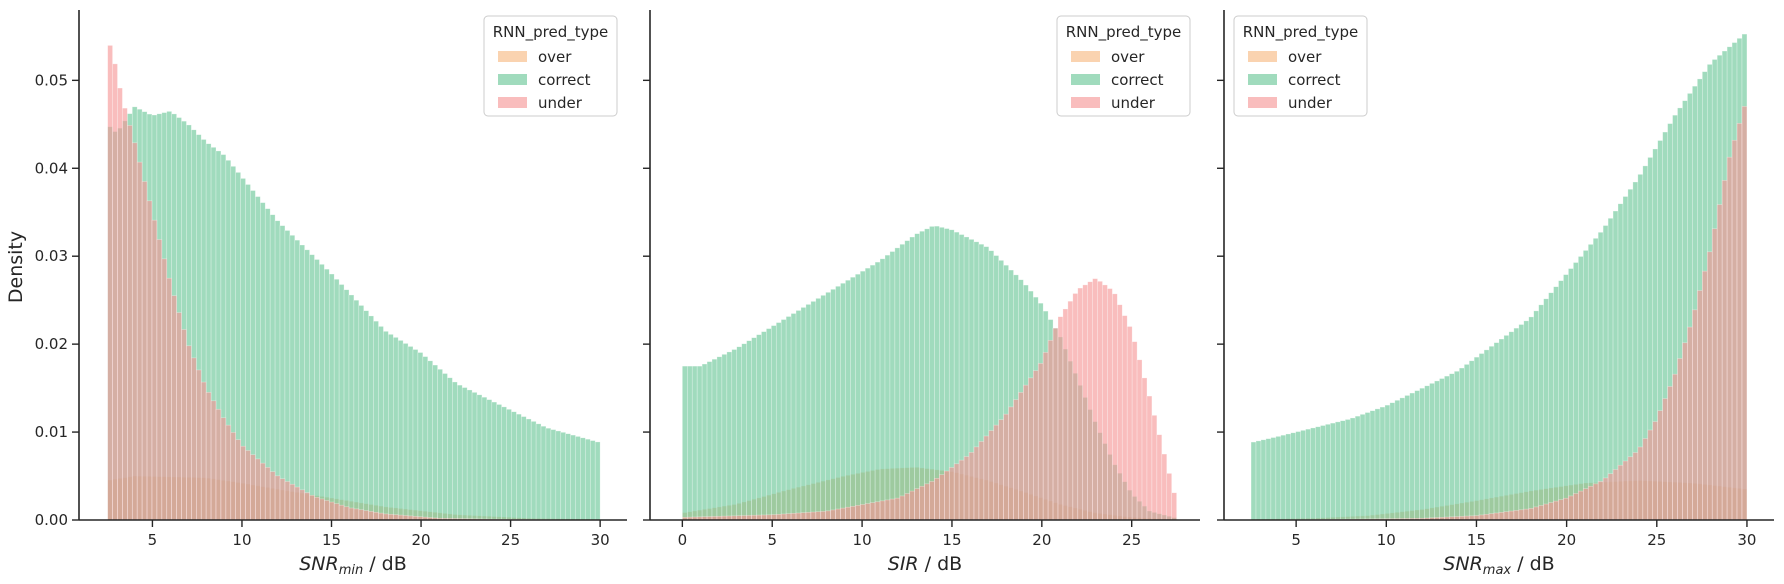  Describe the element at coordinates (1123, 32) in the screenshot. I see `legend-title: RNN_pred_type` at that location.